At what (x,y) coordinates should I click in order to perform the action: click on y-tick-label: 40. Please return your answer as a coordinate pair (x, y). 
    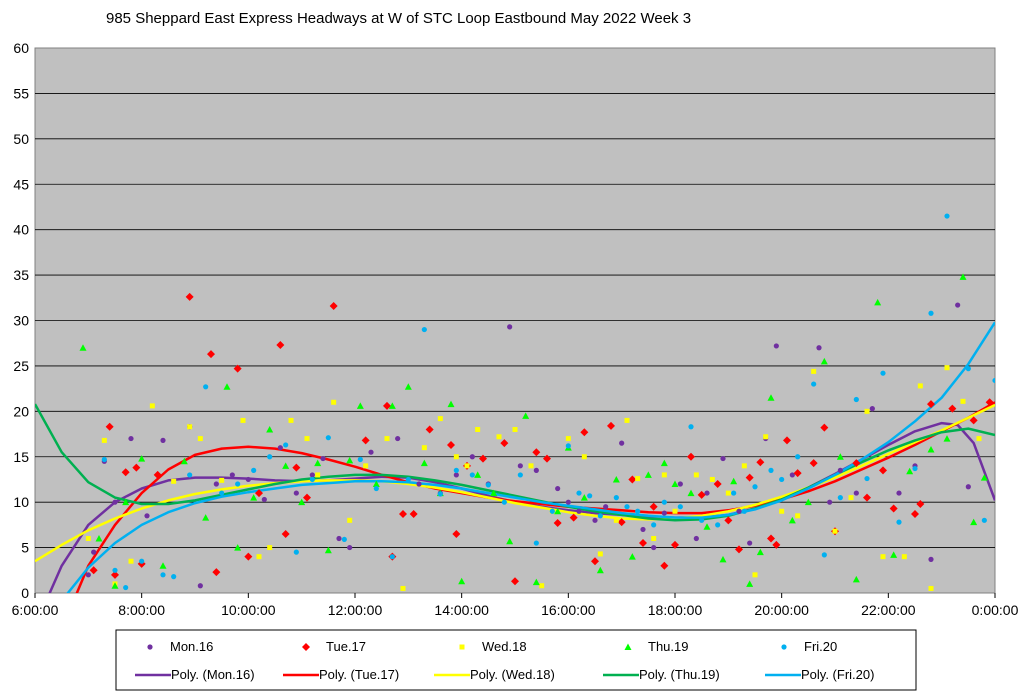
    Looking at the image, I should click on (21, 230).